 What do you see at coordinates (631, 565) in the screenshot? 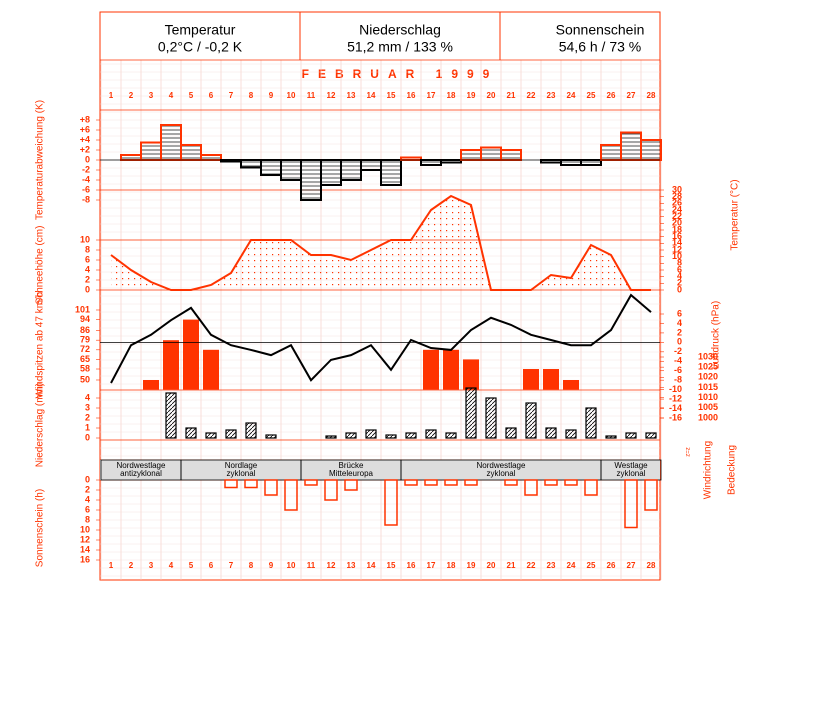
I see `day-label: 27` at bounding box center [631, 565].